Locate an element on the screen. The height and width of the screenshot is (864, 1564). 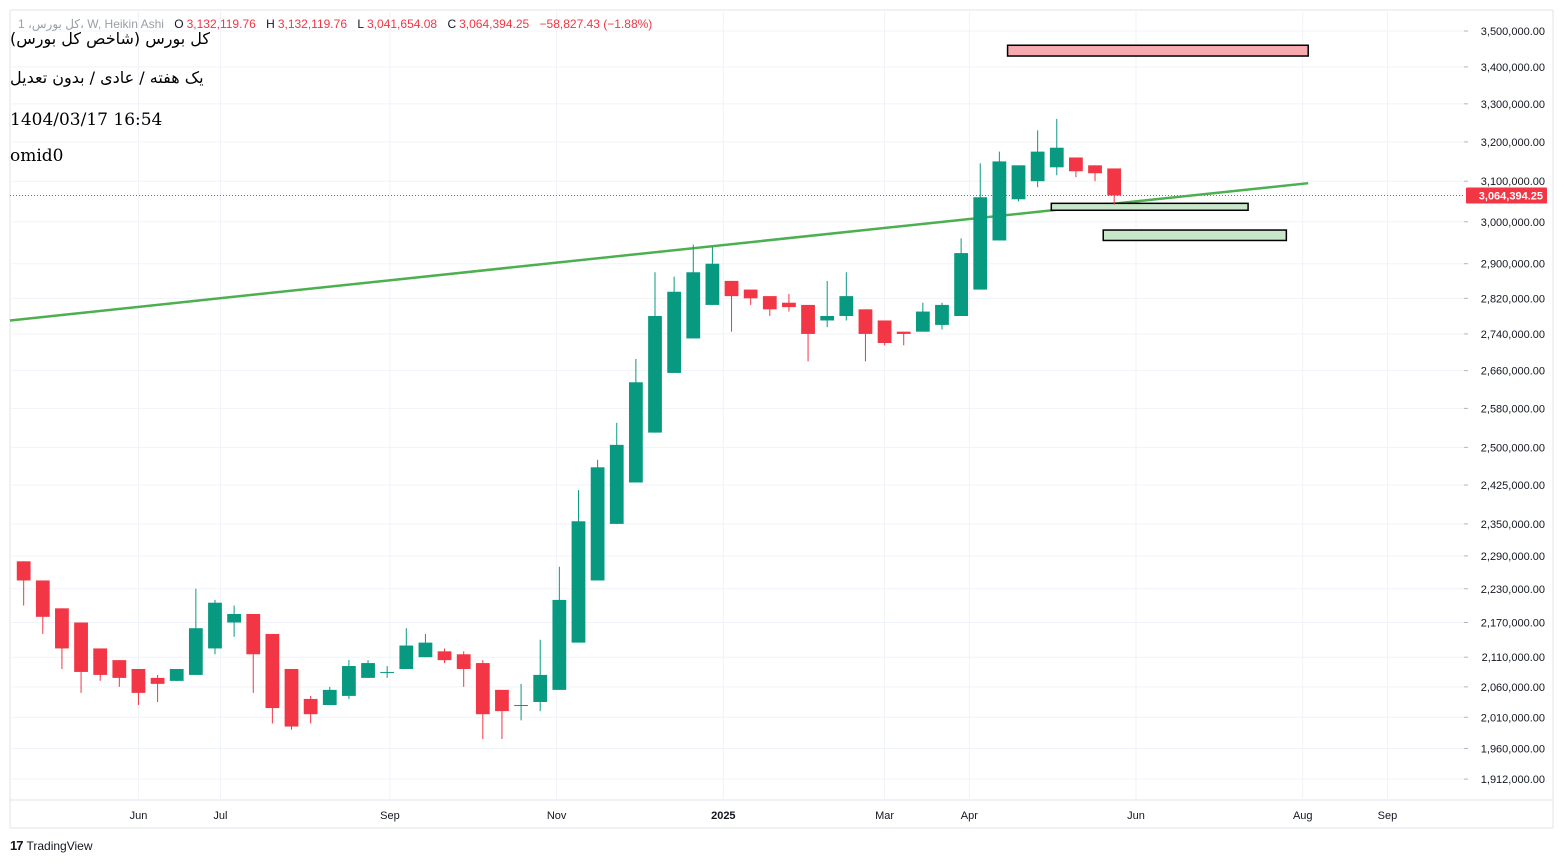
low-label: L is located at coordinates (361, 24).